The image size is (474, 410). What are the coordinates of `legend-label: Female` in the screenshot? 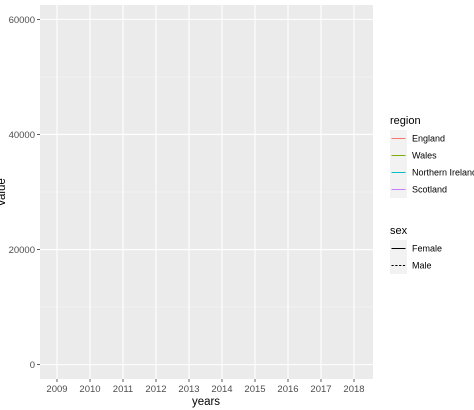 It's located at (427, 249).